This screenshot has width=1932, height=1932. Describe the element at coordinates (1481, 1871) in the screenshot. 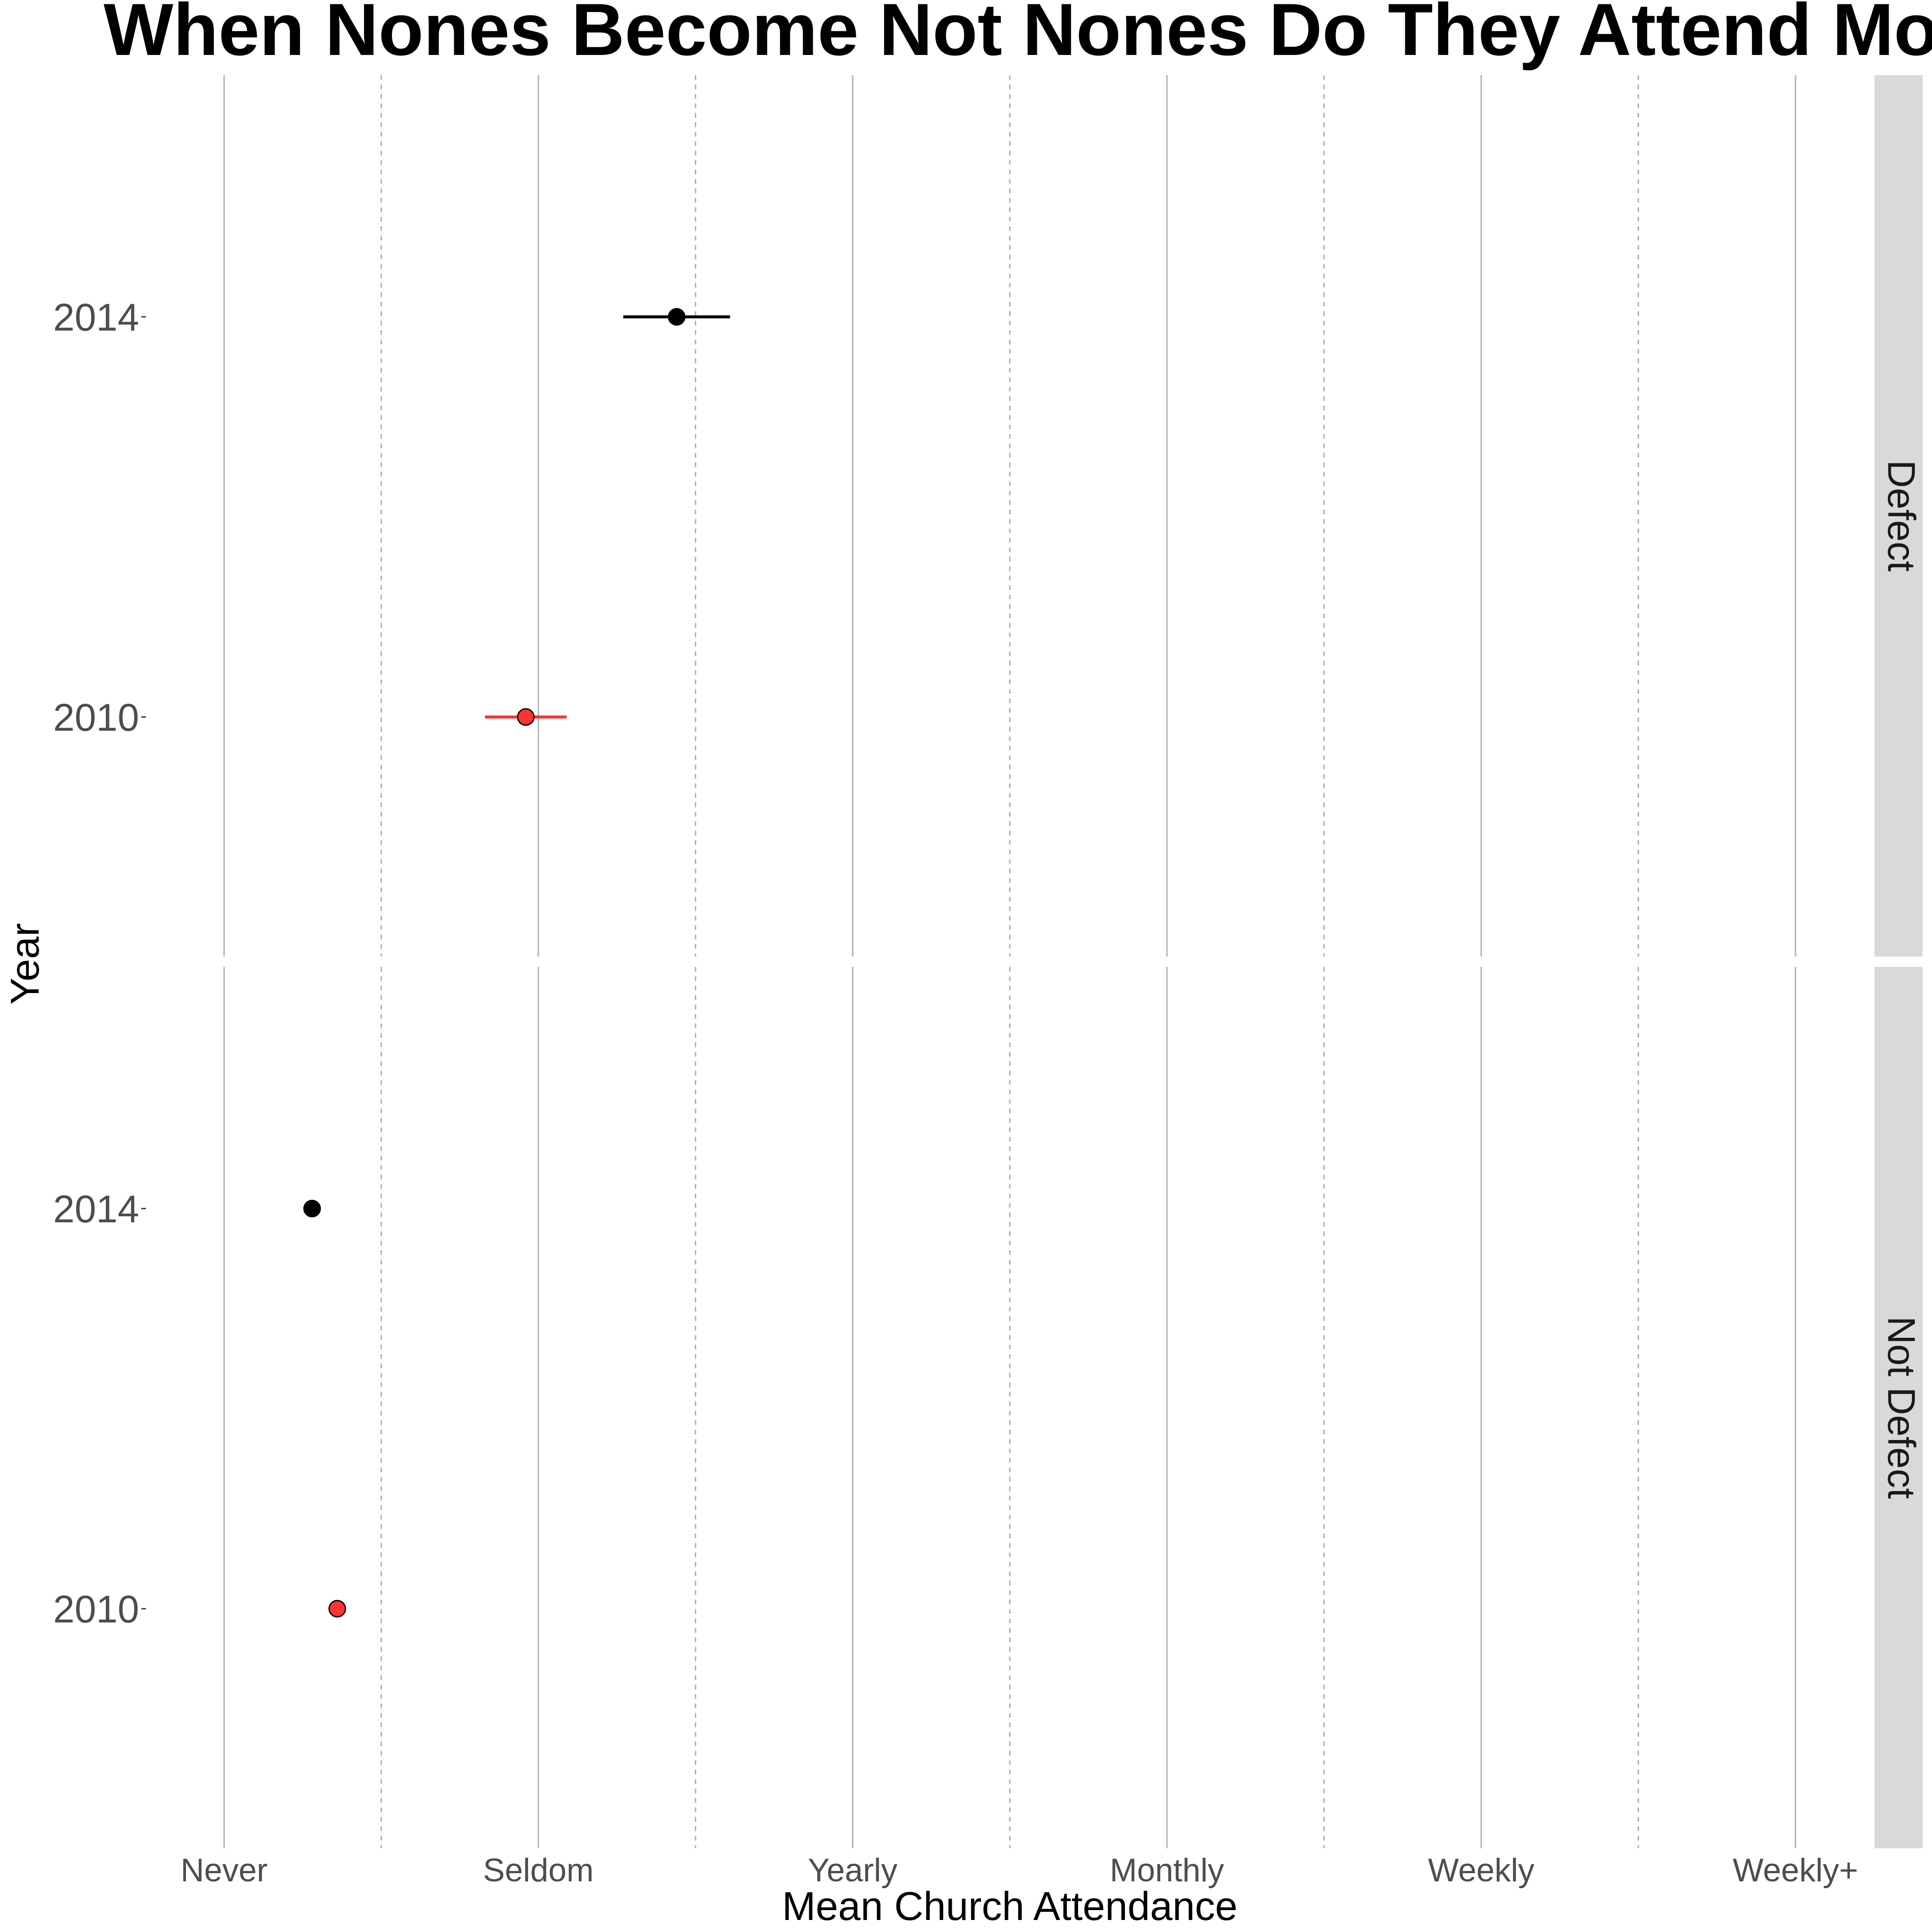

I see `x-tick-label: Weekly` at that location.